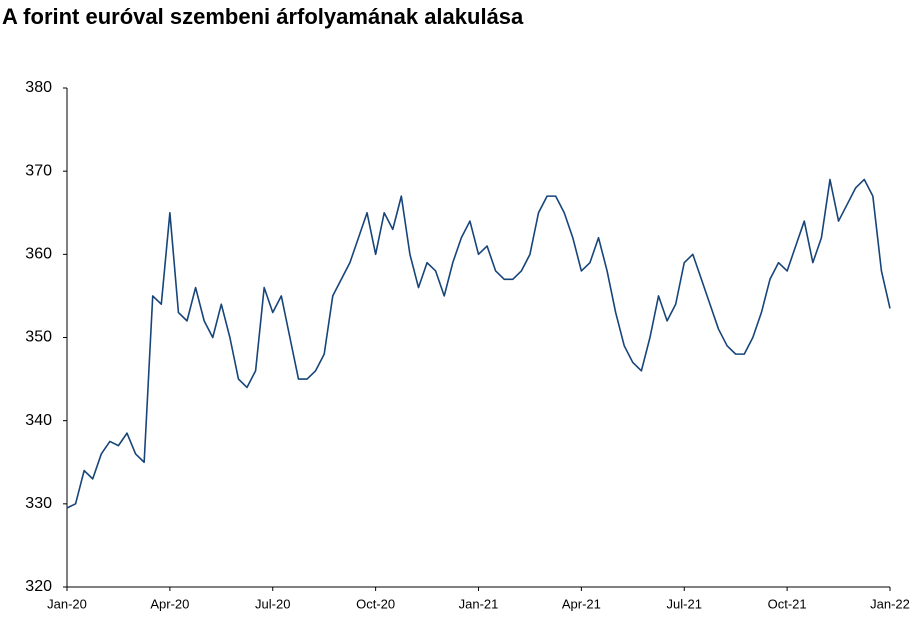 The image size is (924, 640). What do you see at coordinates (38, 503) in the screenshot?
I see `y-tick-label: 330` at bounding box center [38, 503].